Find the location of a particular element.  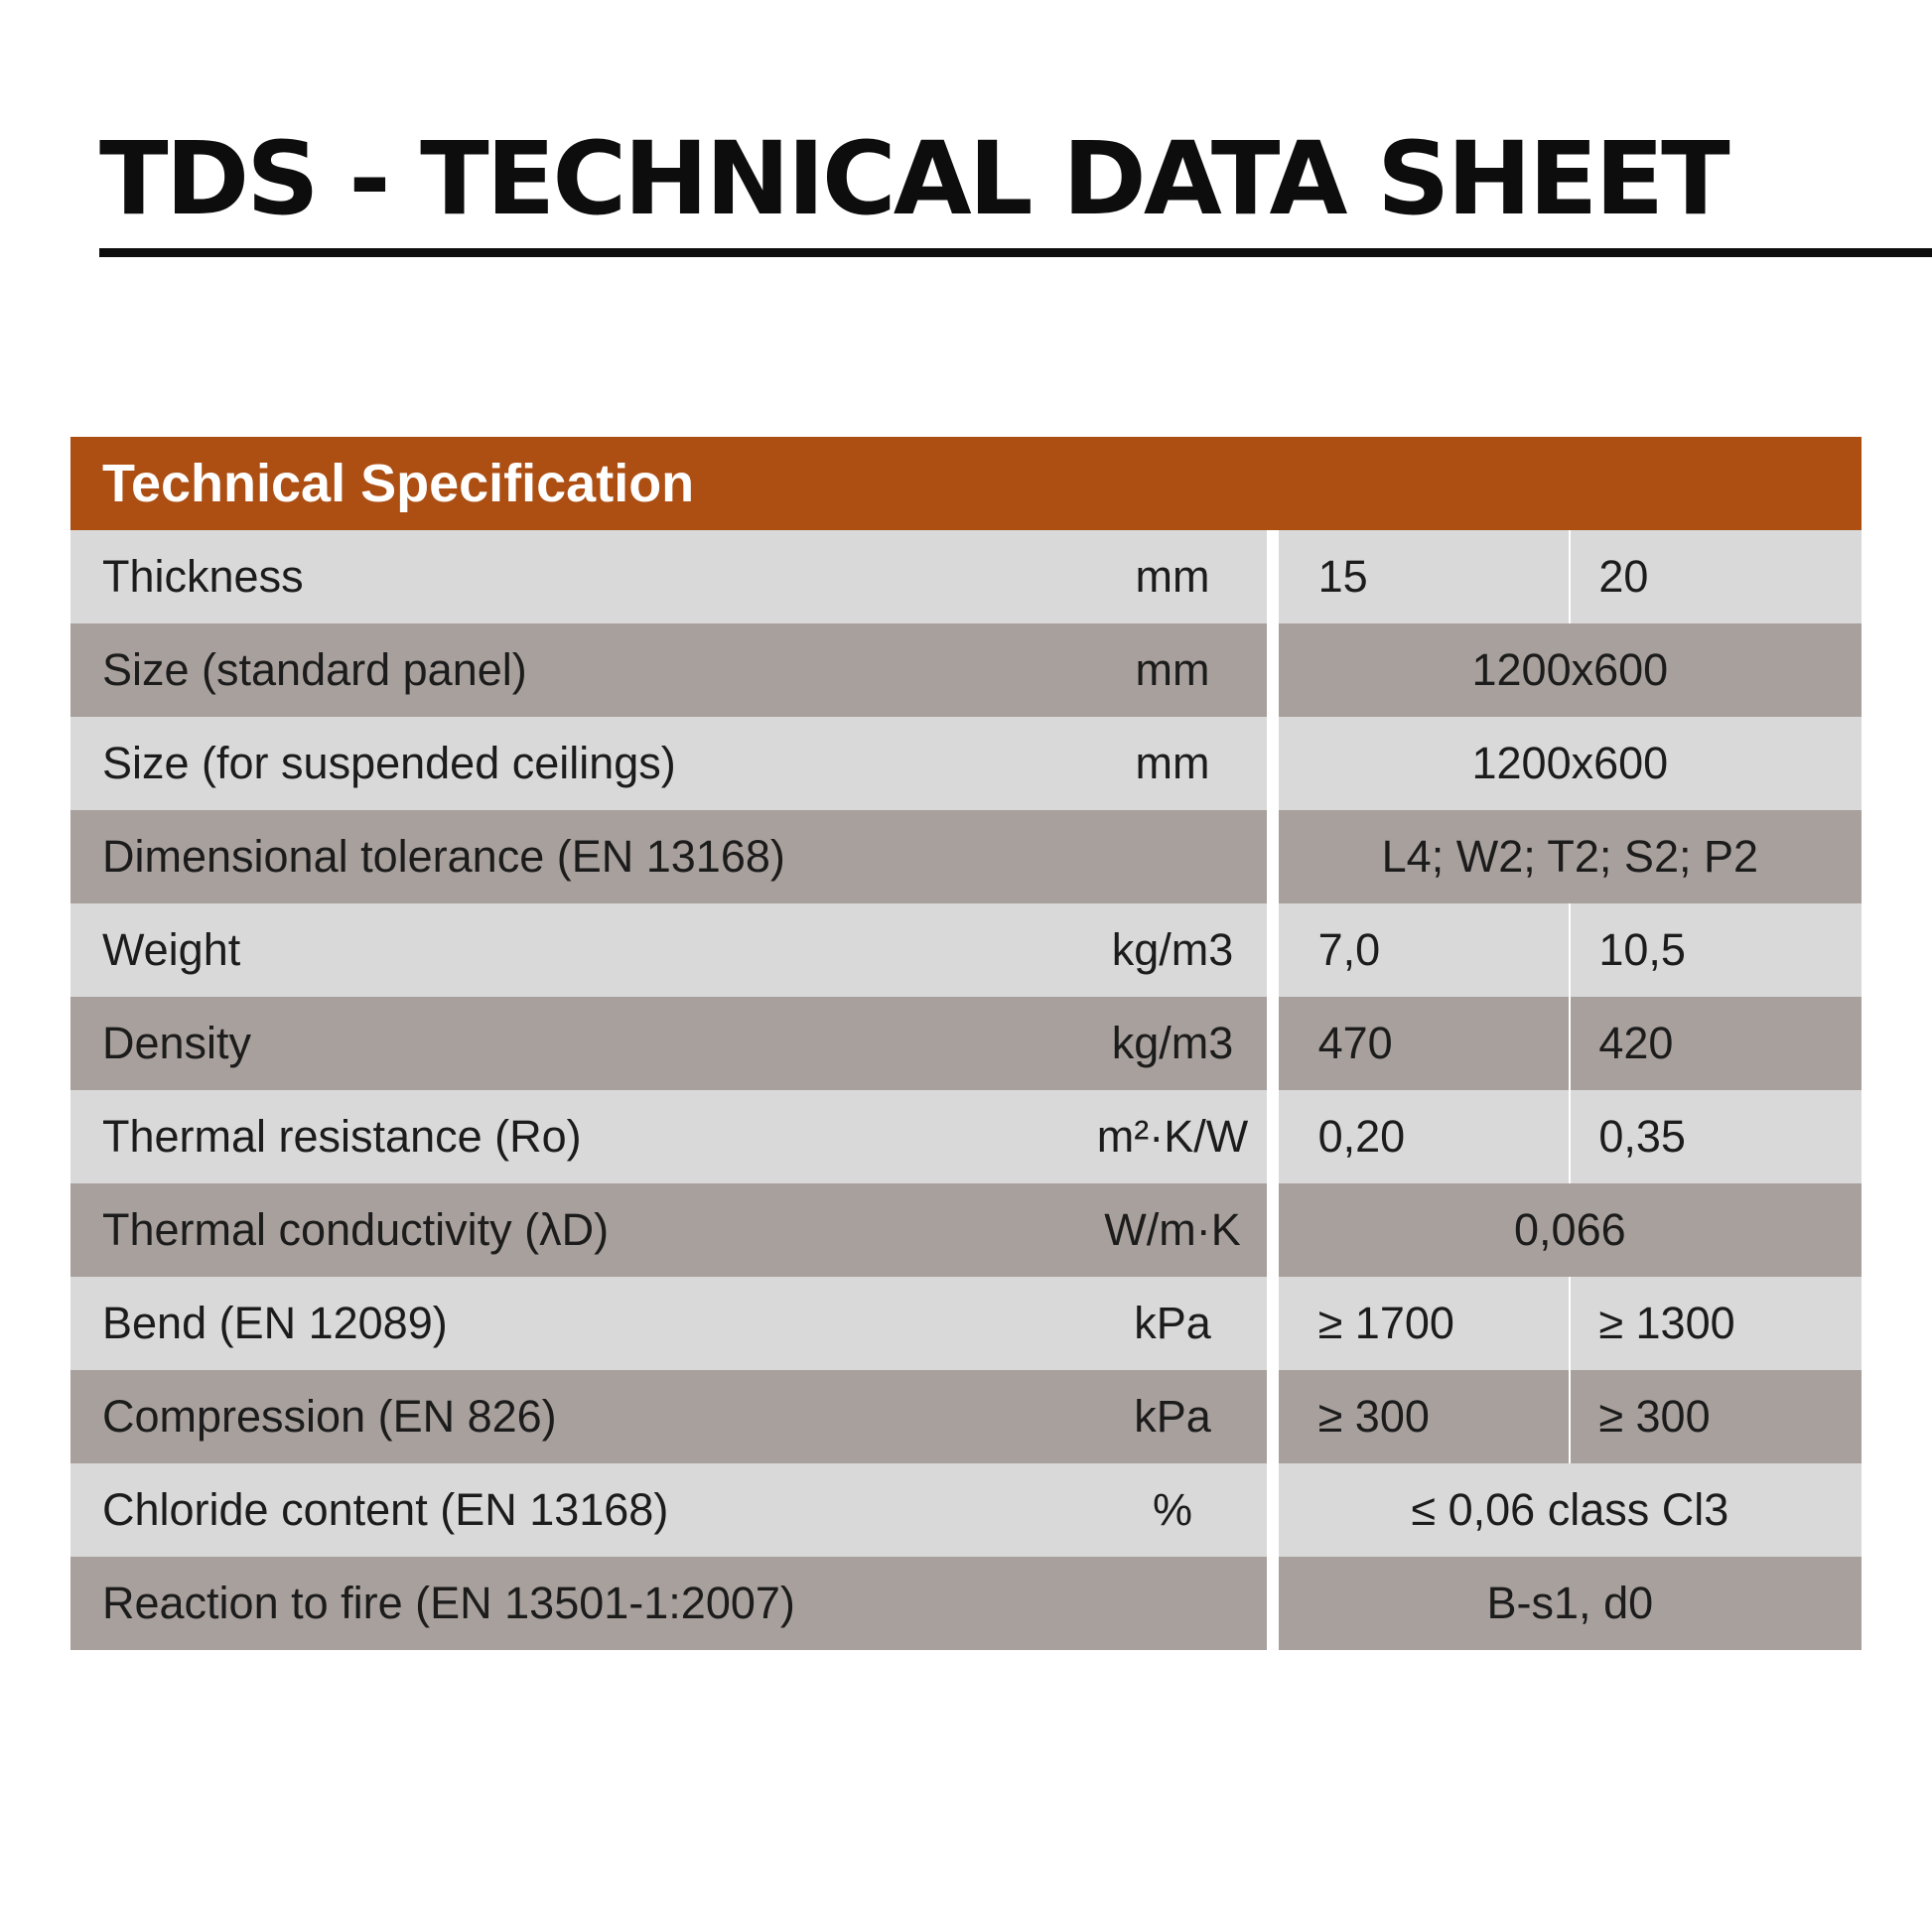

row-label: Density is located at coordinates (177, 1043).